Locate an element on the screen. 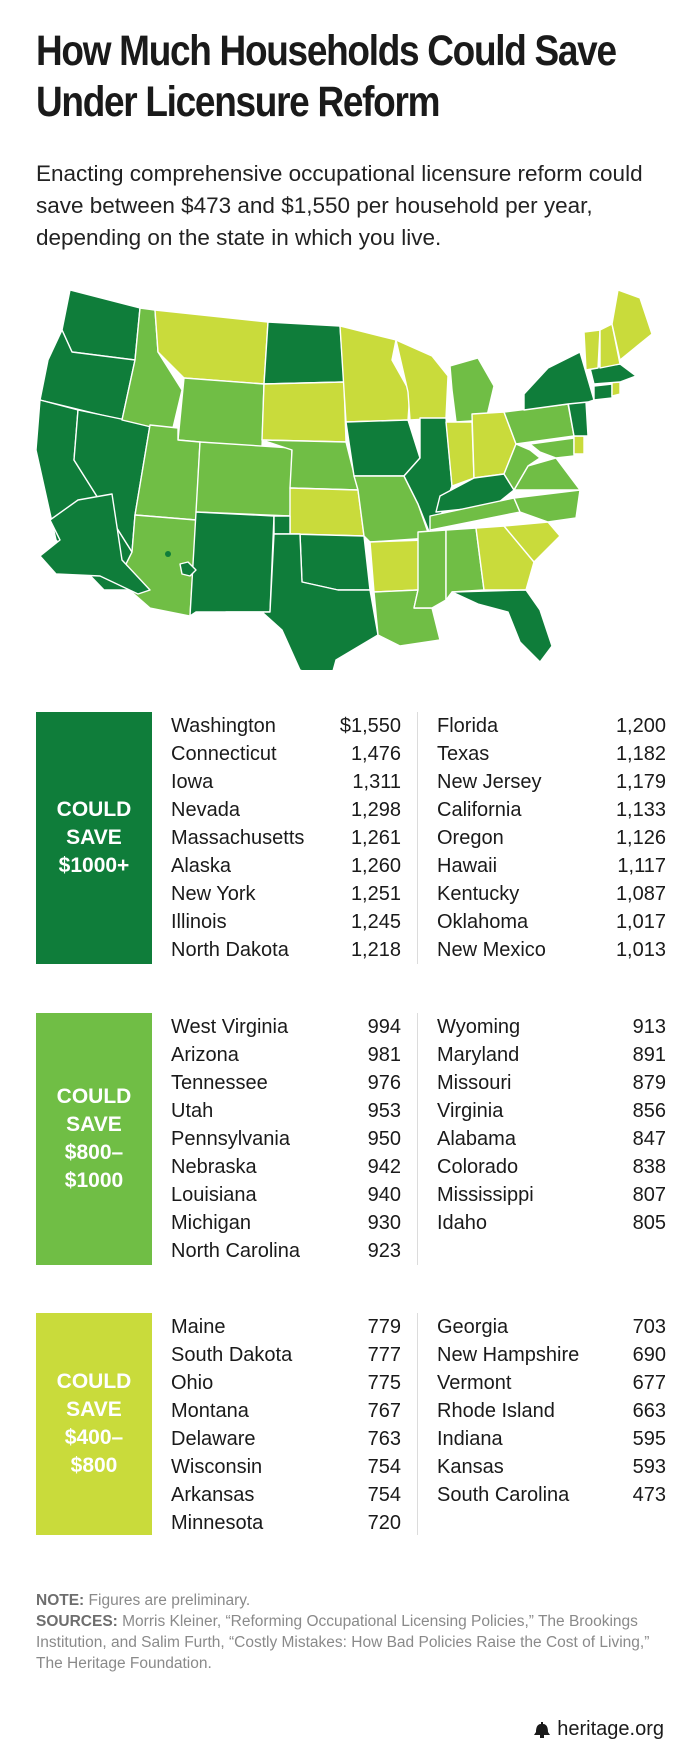 The width and height of the screenshot is (700, 1761). map-state-south-dakota is located at coordinates (304, 412).